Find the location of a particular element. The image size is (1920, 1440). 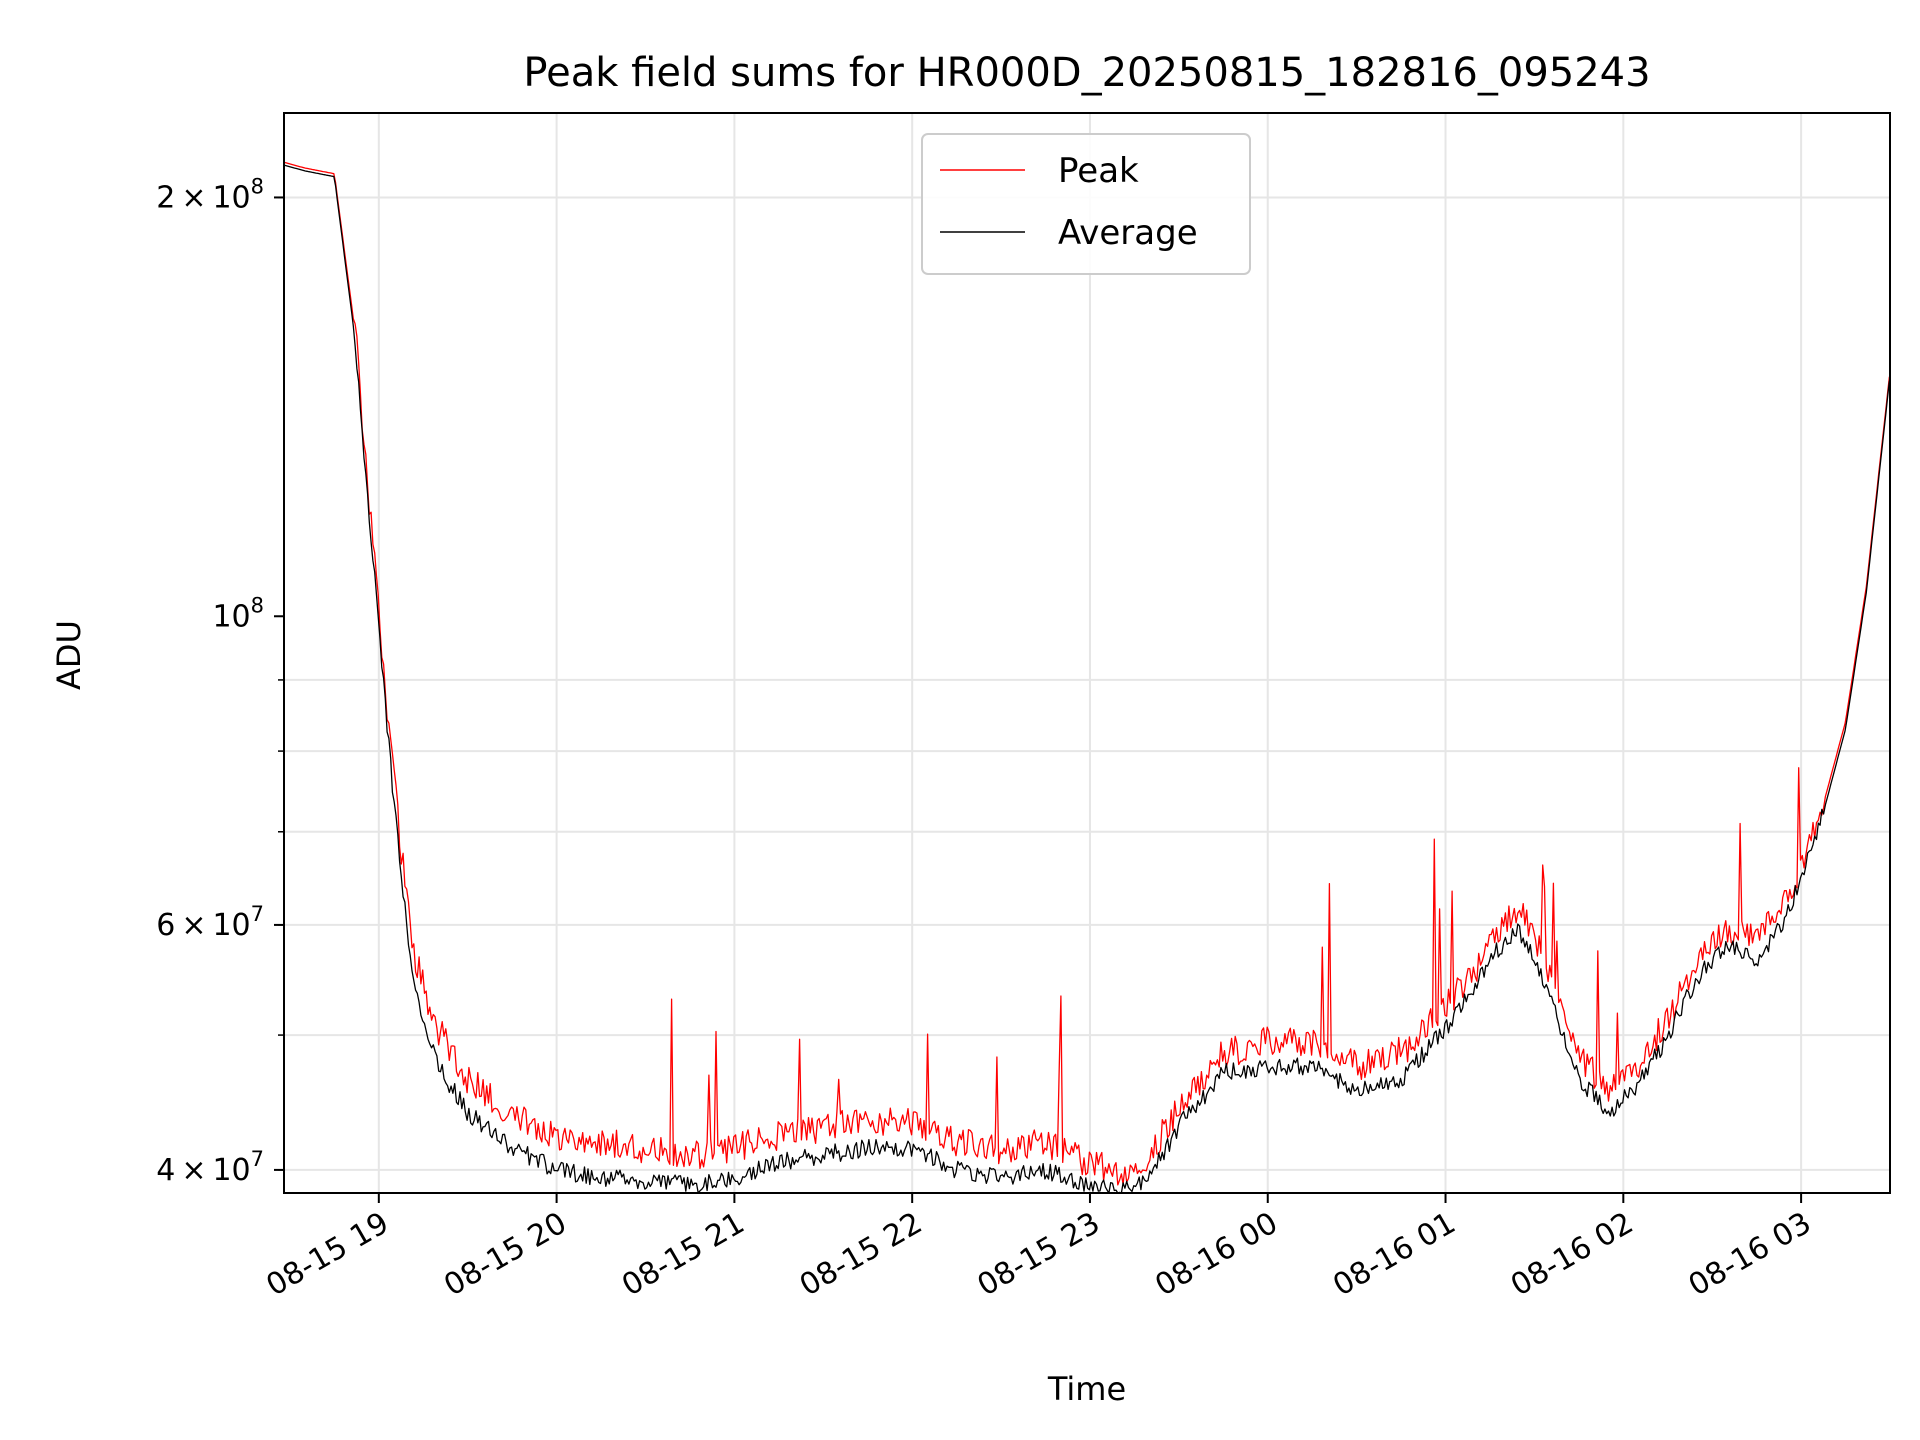

legend-label-peak: Peak is located at coordinates (1098, 171).